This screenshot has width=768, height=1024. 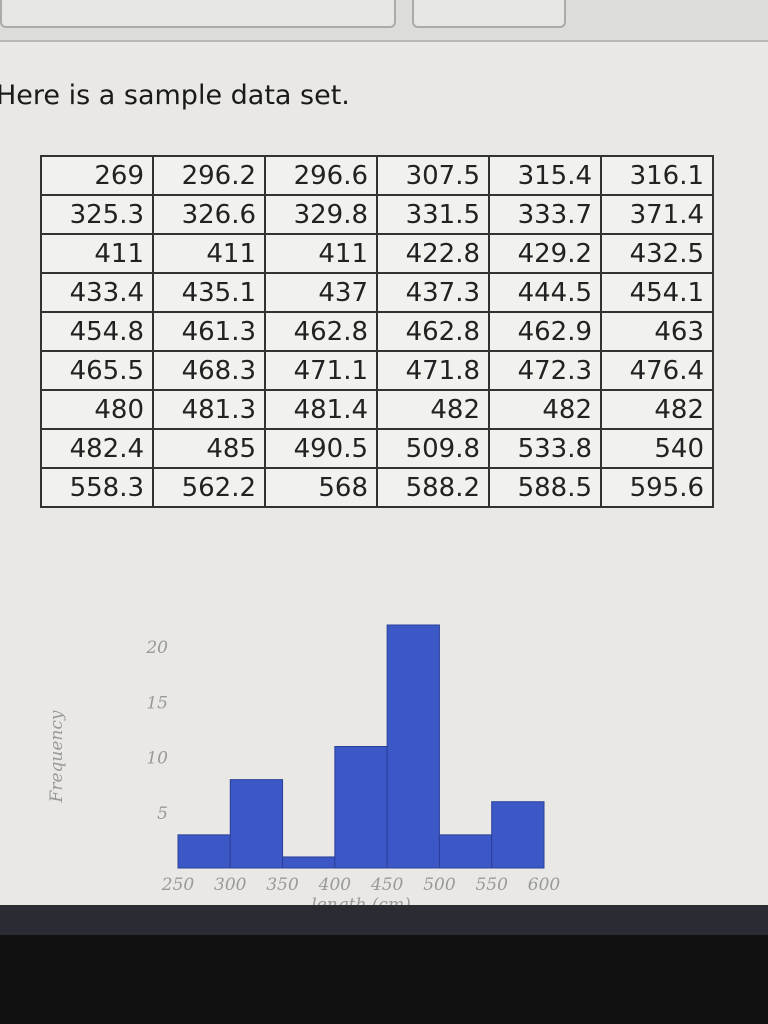 I want to click on table-cell: 471.8, so click(x=433, y=370).